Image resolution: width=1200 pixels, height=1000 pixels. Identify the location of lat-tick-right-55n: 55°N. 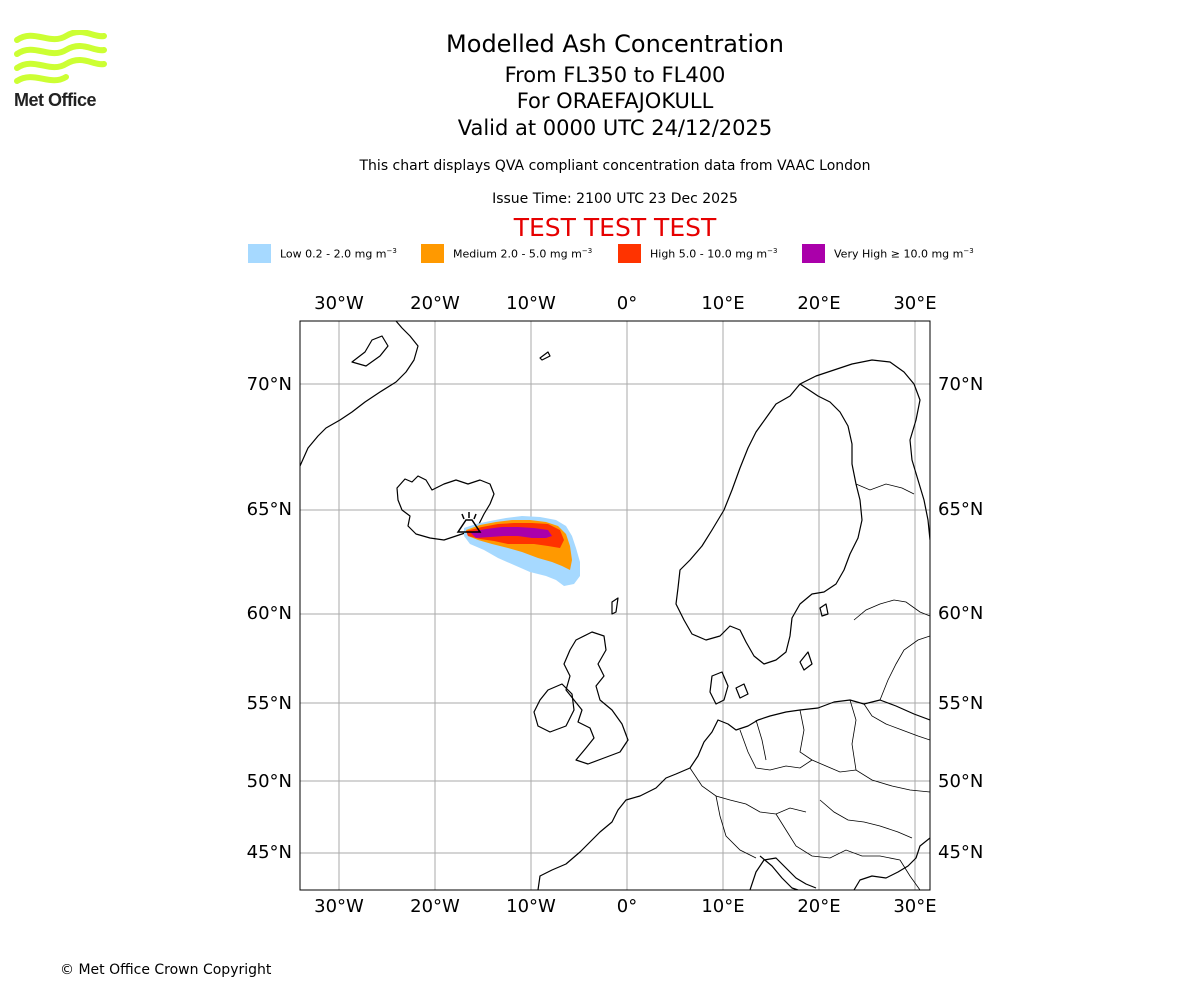
(960, 703).